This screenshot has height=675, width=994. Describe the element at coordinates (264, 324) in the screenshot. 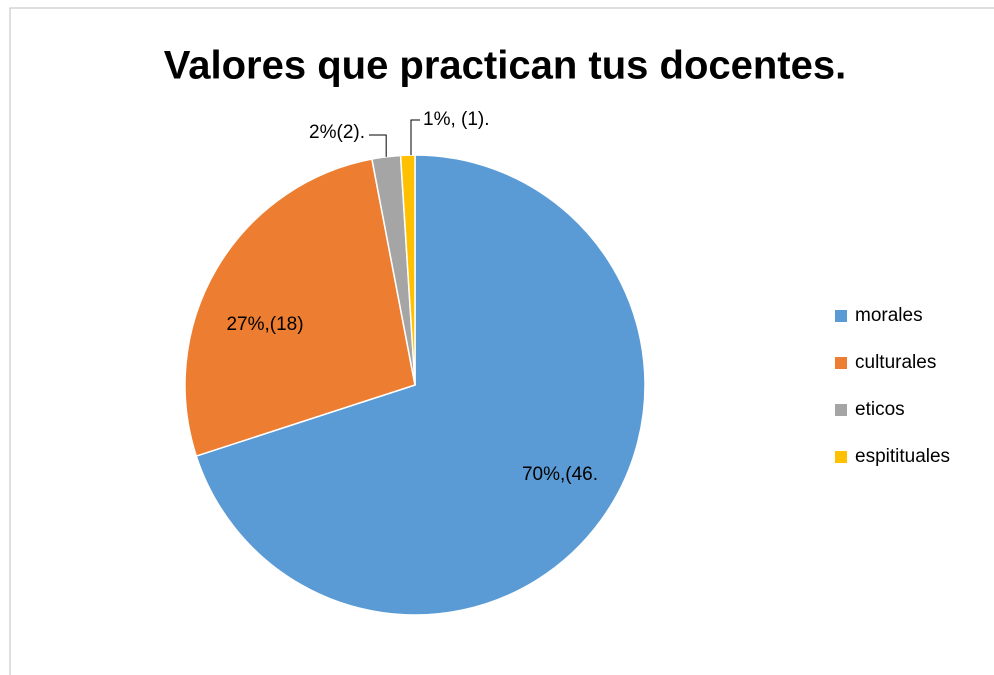

I see `data-label: 27%,(18)` at that location.